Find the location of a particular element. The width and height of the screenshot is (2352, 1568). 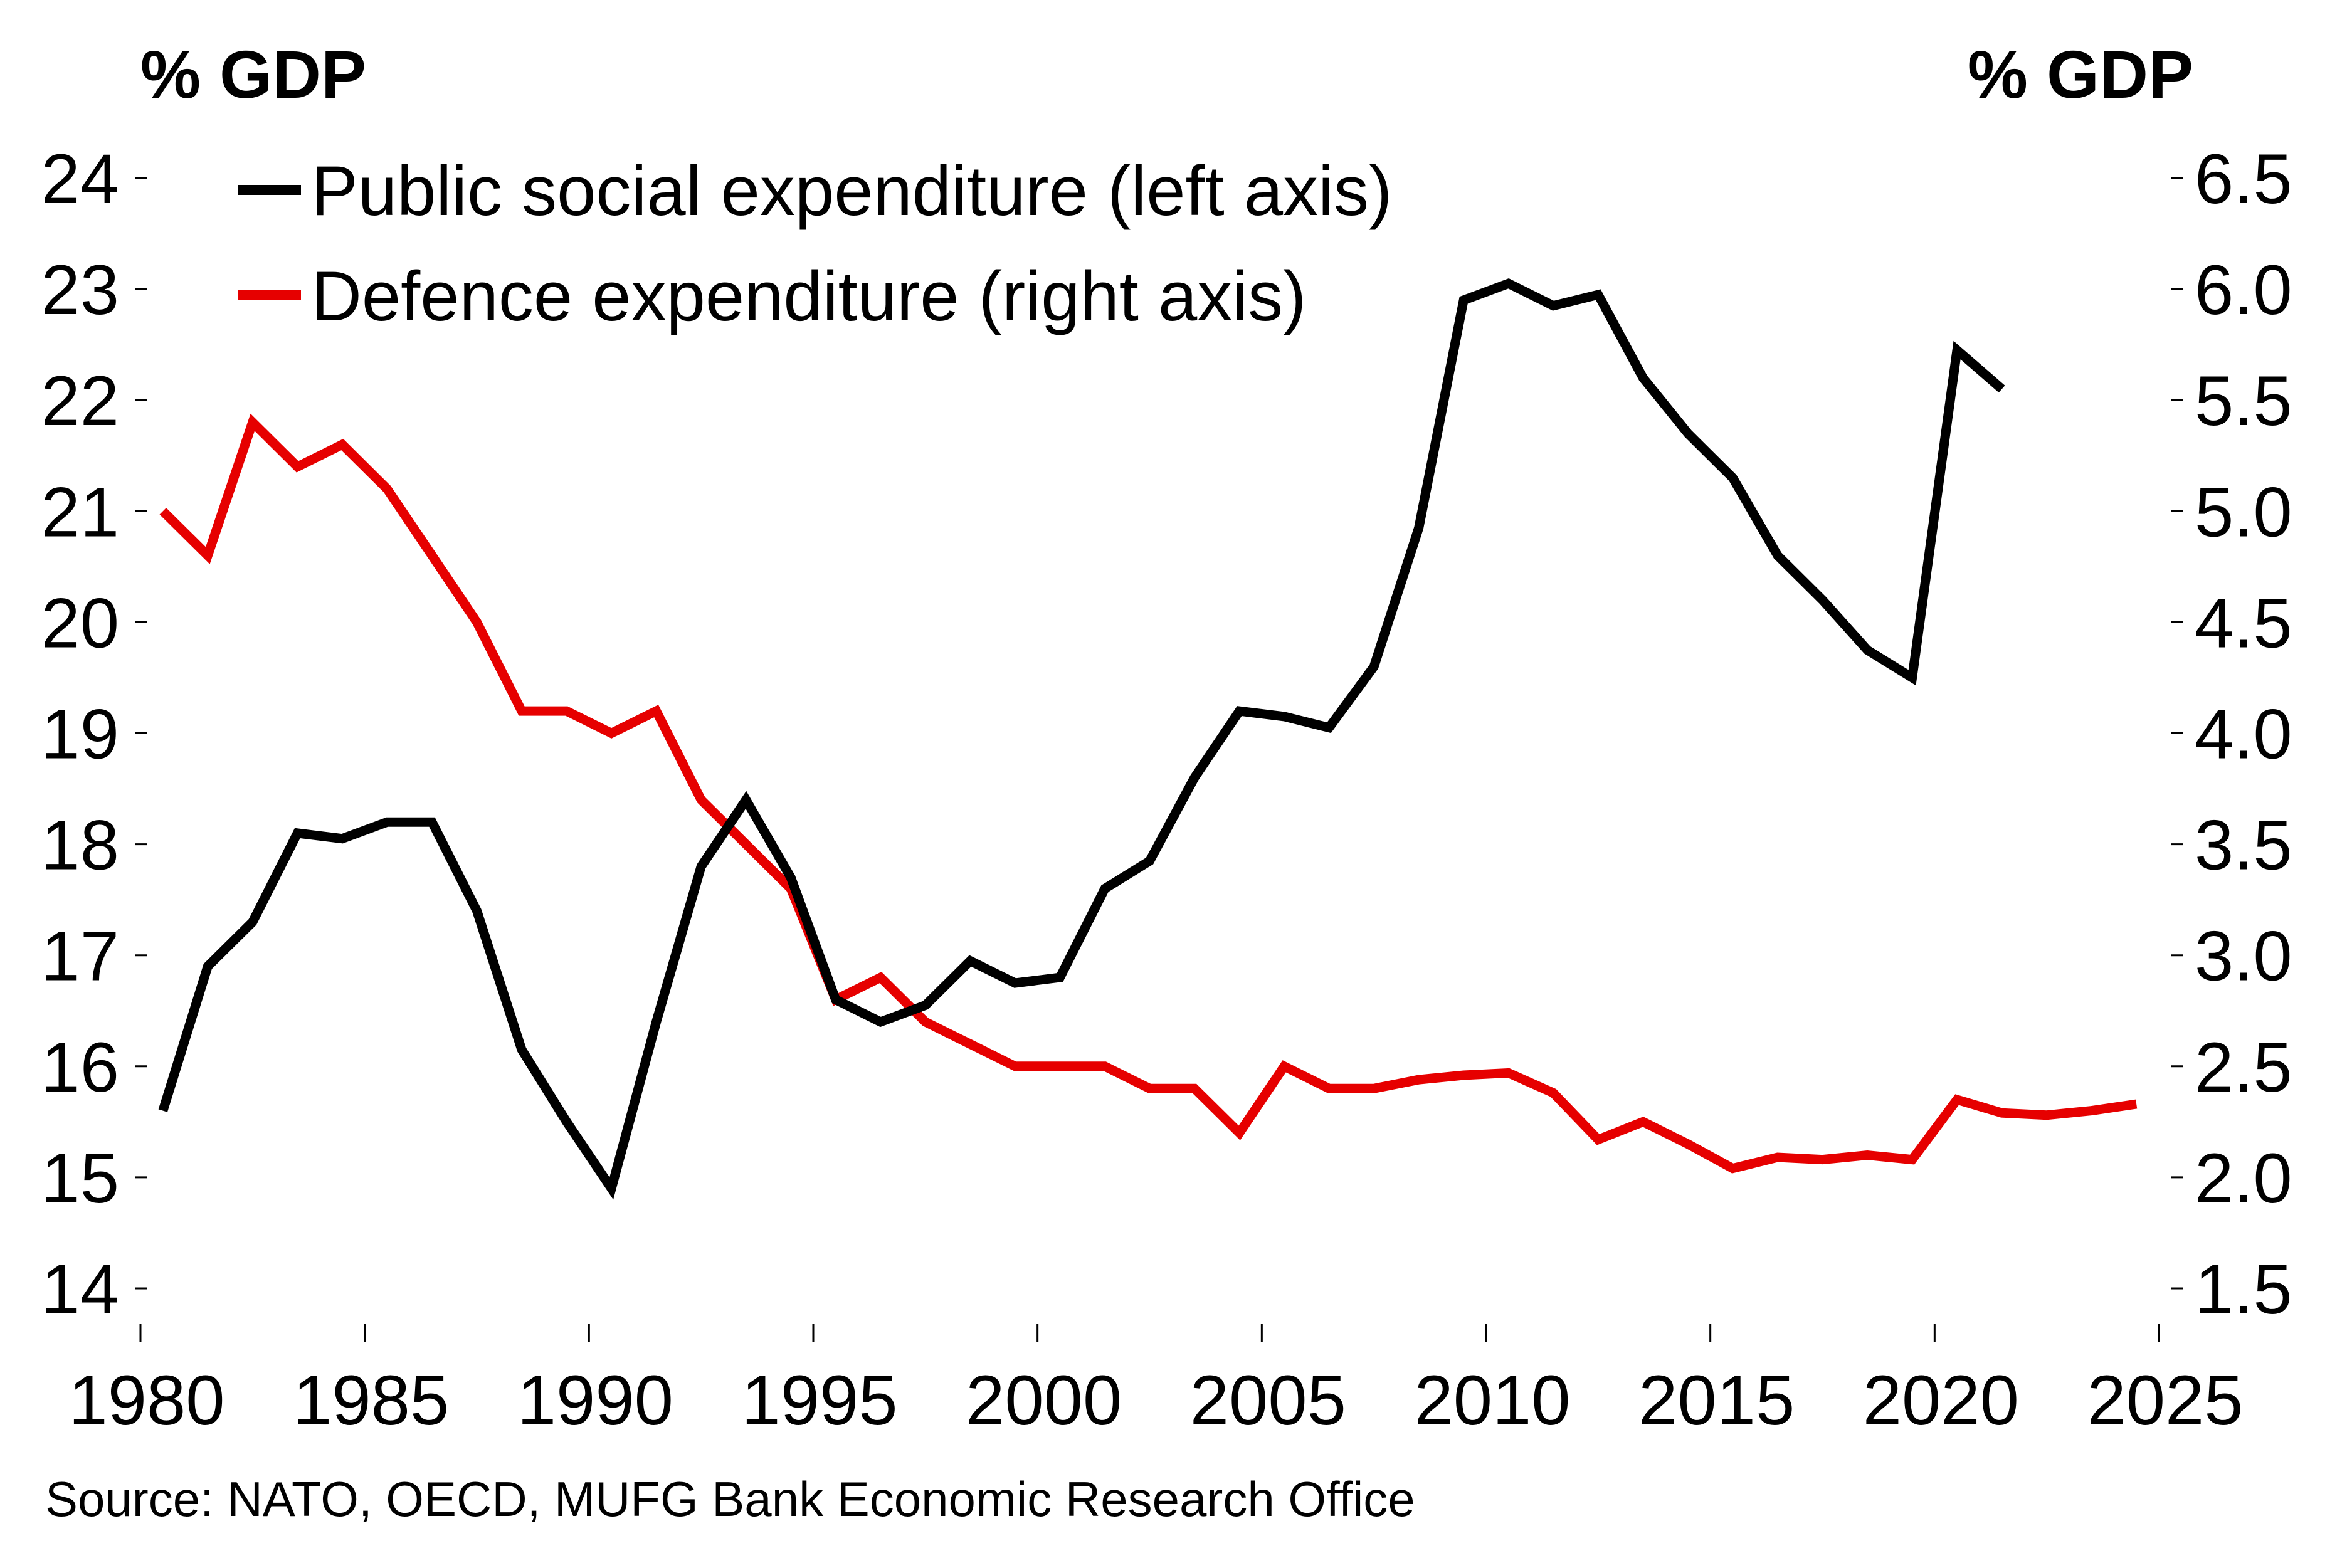

right-axis-tick-label: 1.5 is located at coordinates (2243, 1290).